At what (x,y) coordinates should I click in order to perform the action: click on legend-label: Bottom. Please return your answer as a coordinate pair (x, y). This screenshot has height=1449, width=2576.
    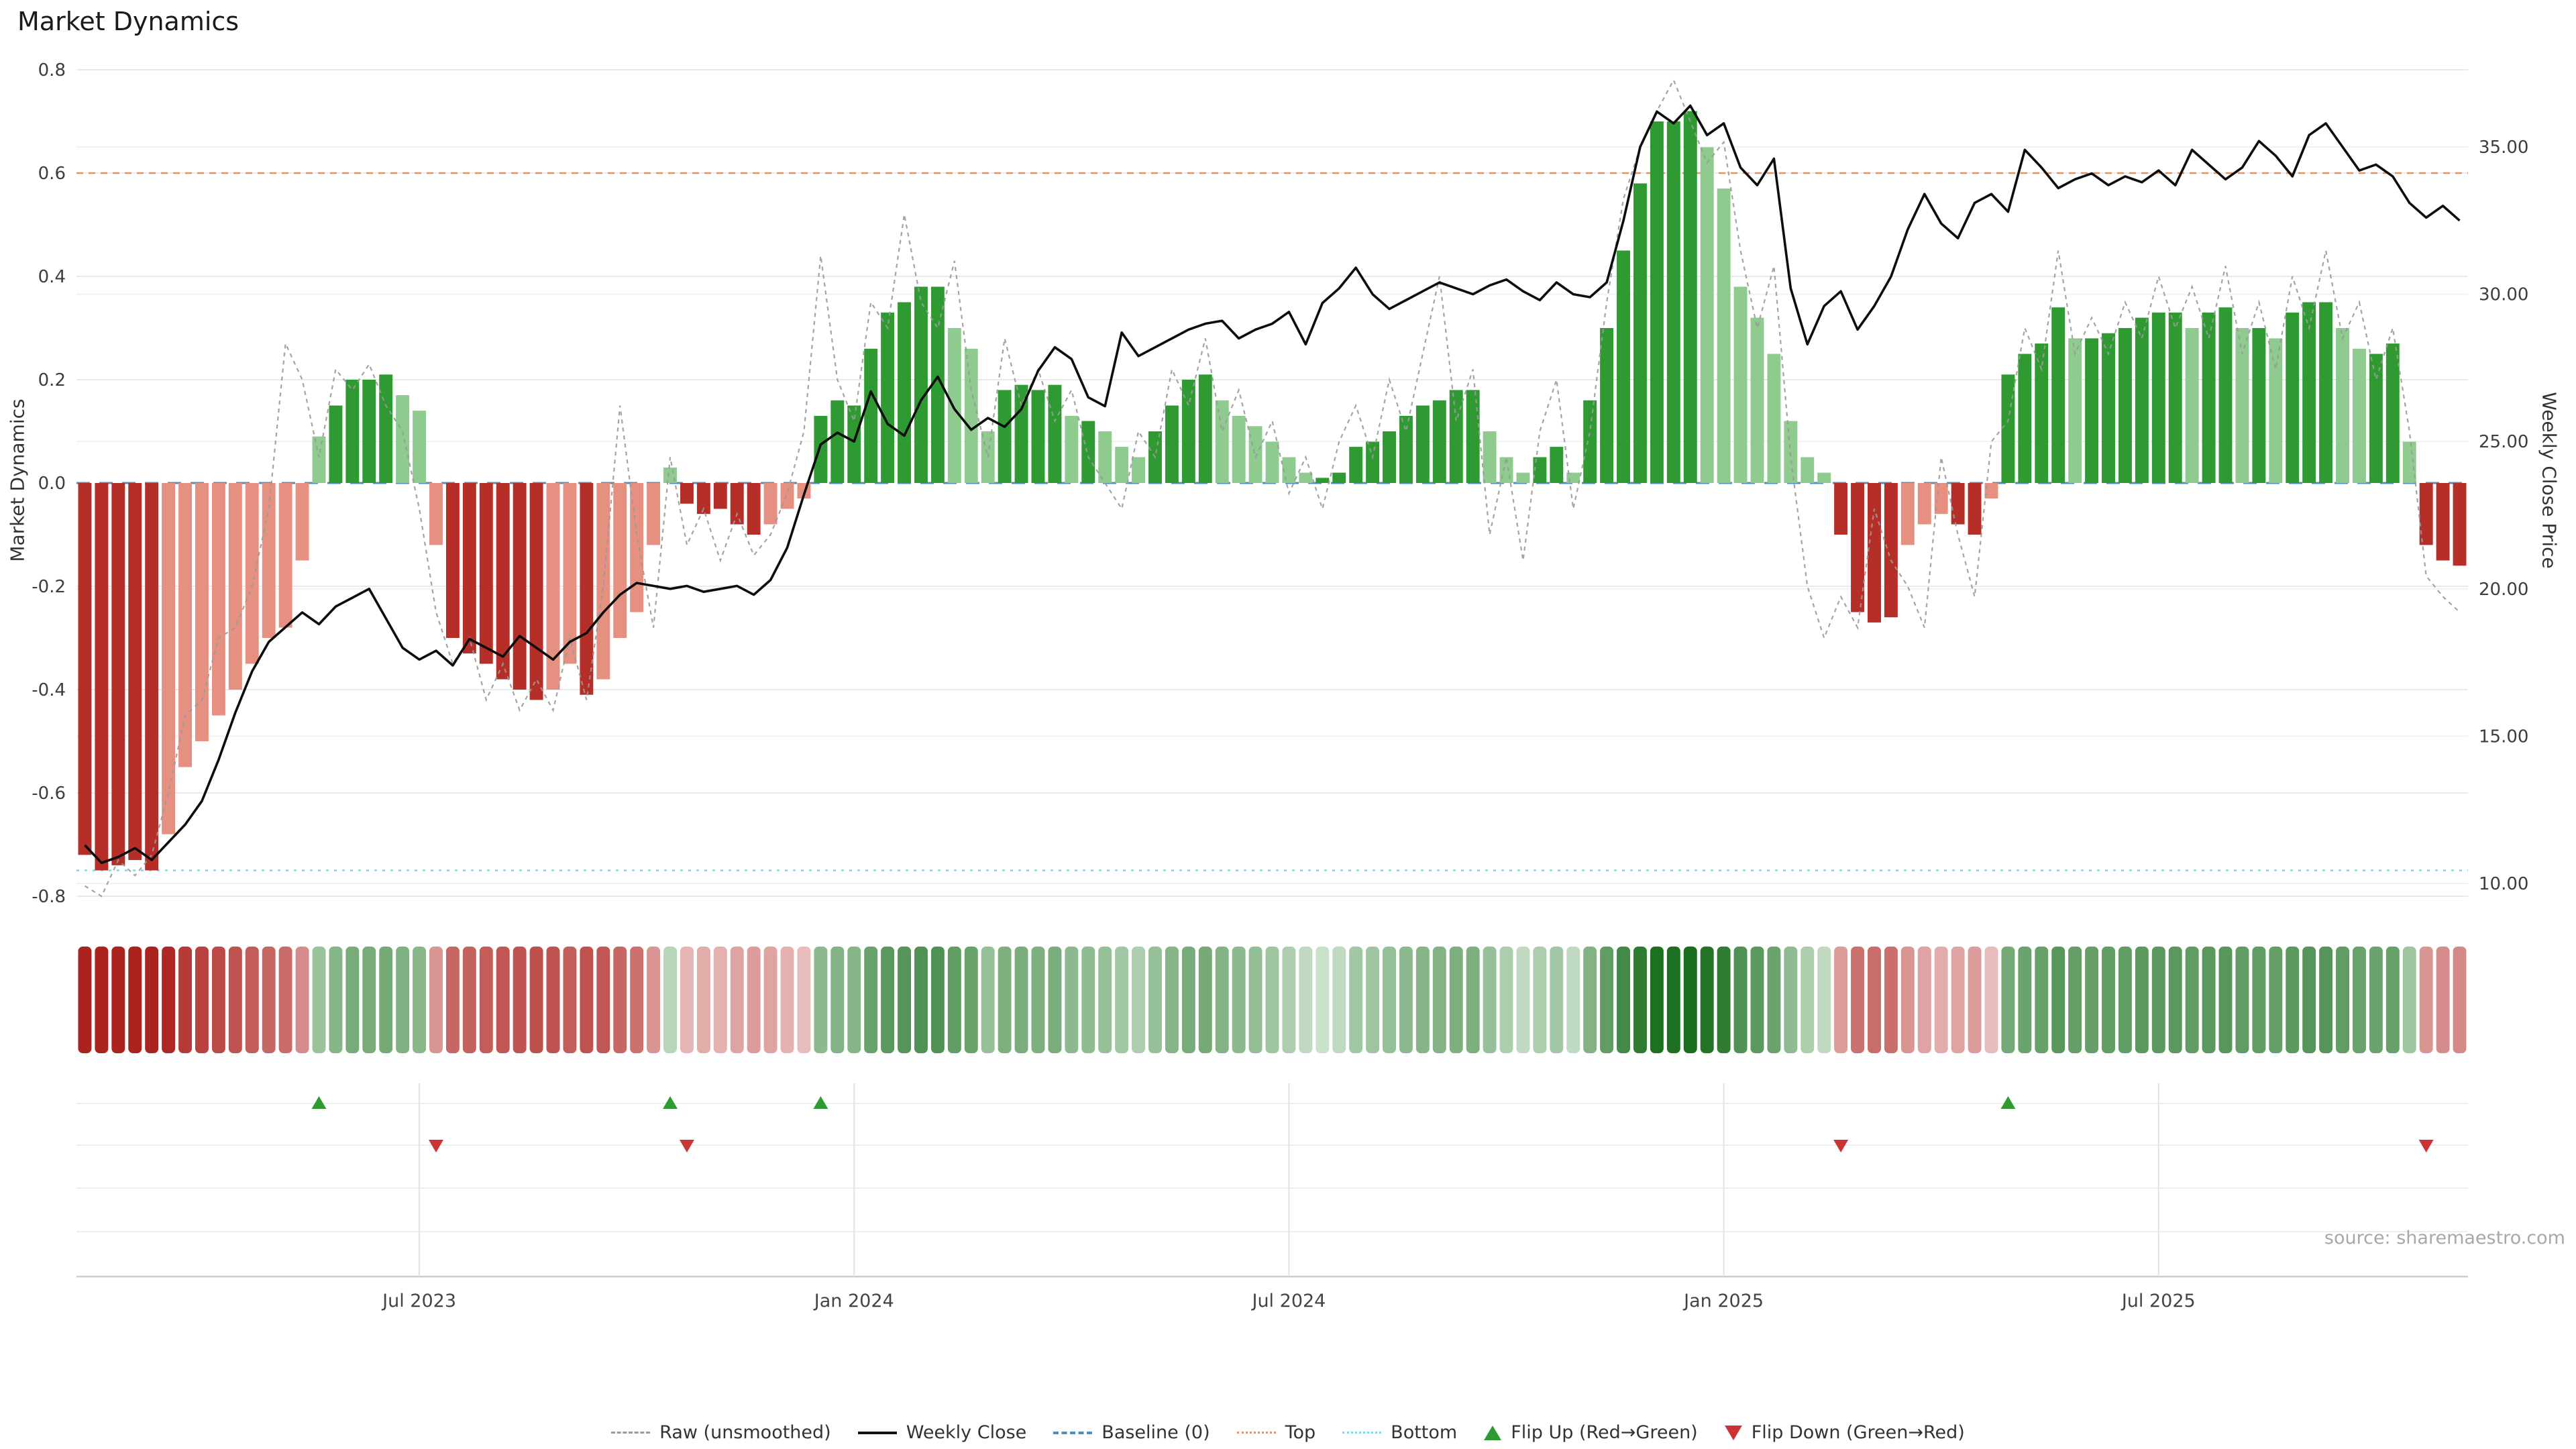
    Looking at the image, I should click on (1424, 1432).